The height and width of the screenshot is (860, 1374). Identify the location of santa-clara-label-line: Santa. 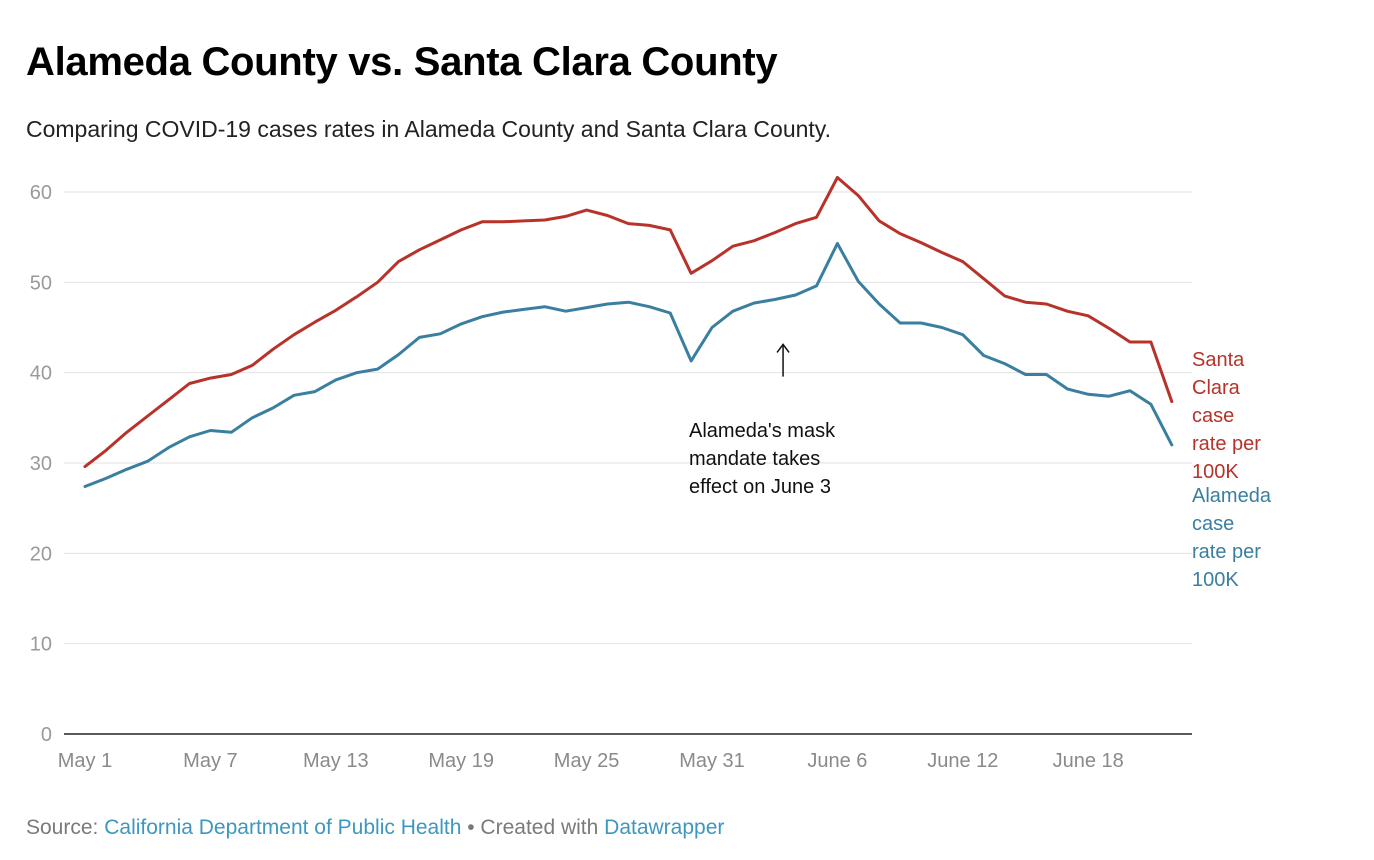
(1218, 360).